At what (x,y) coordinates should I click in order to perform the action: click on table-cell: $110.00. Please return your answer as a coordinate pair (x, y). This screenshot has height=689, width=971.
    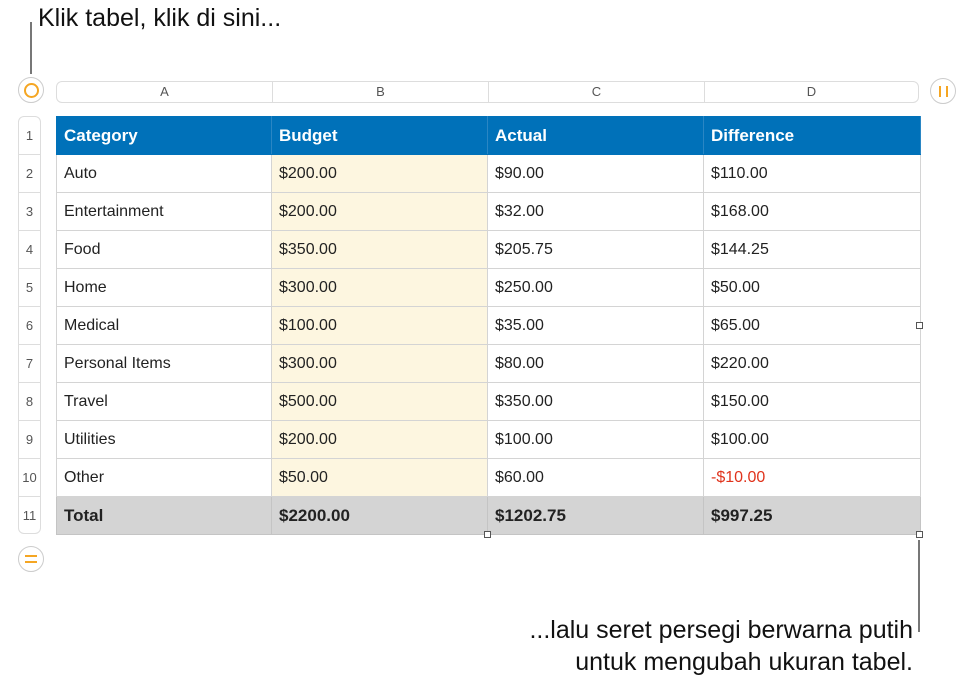
    Looking at the image, I should click on (812, 173).